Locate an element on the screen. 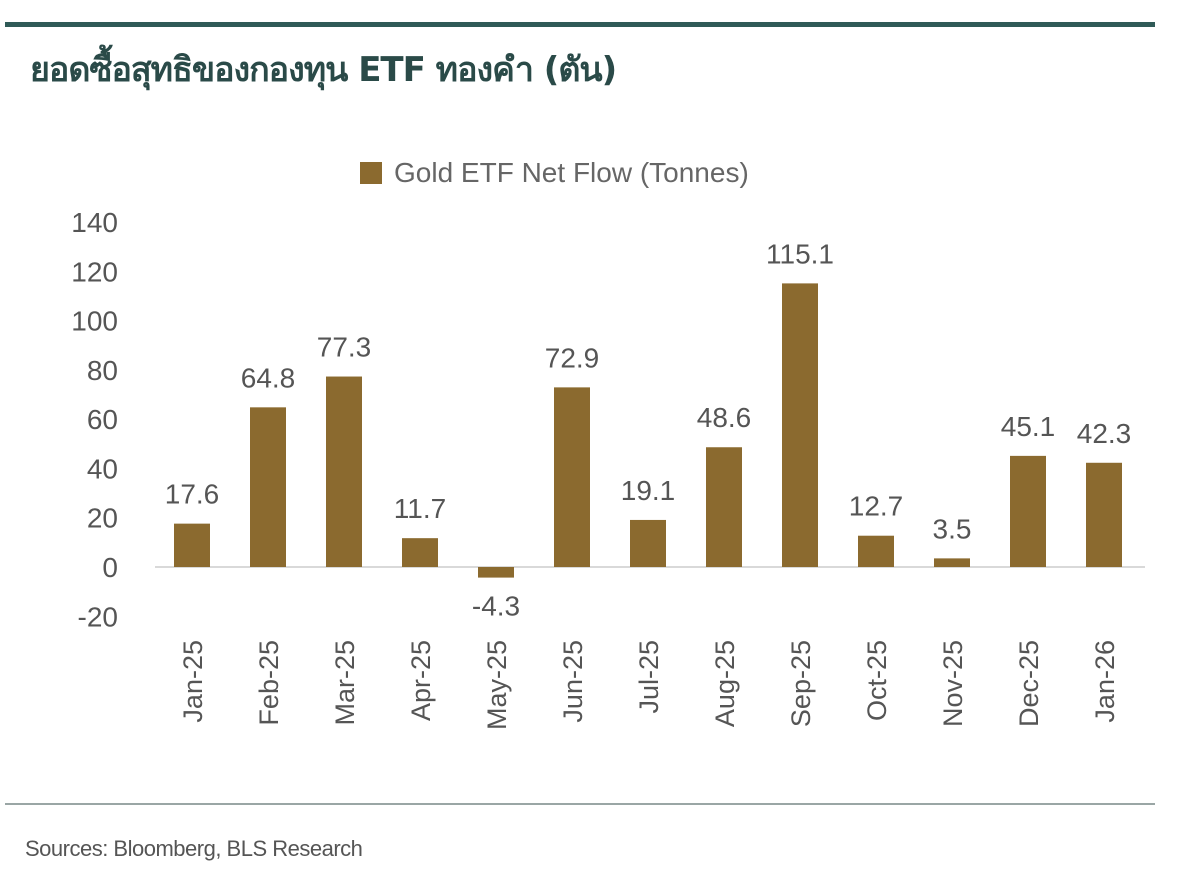  source-note: Sources: Bloomberg, BLS Research is located at coordinates (194, 848).